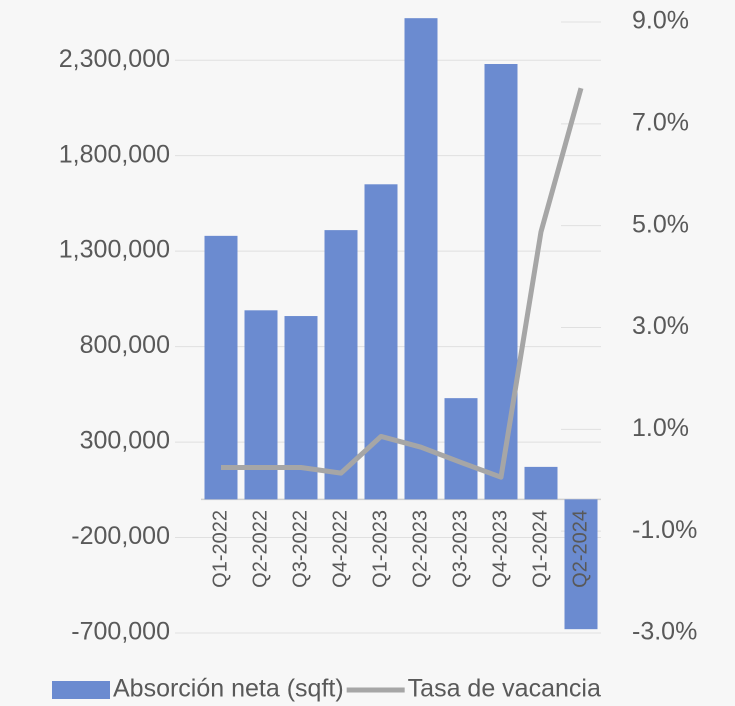 This screenshot has width=735, height=706. Describe the element at coordinates (120, 632) in the screenshot. I see `y-tick-label: -700,000` at that location.